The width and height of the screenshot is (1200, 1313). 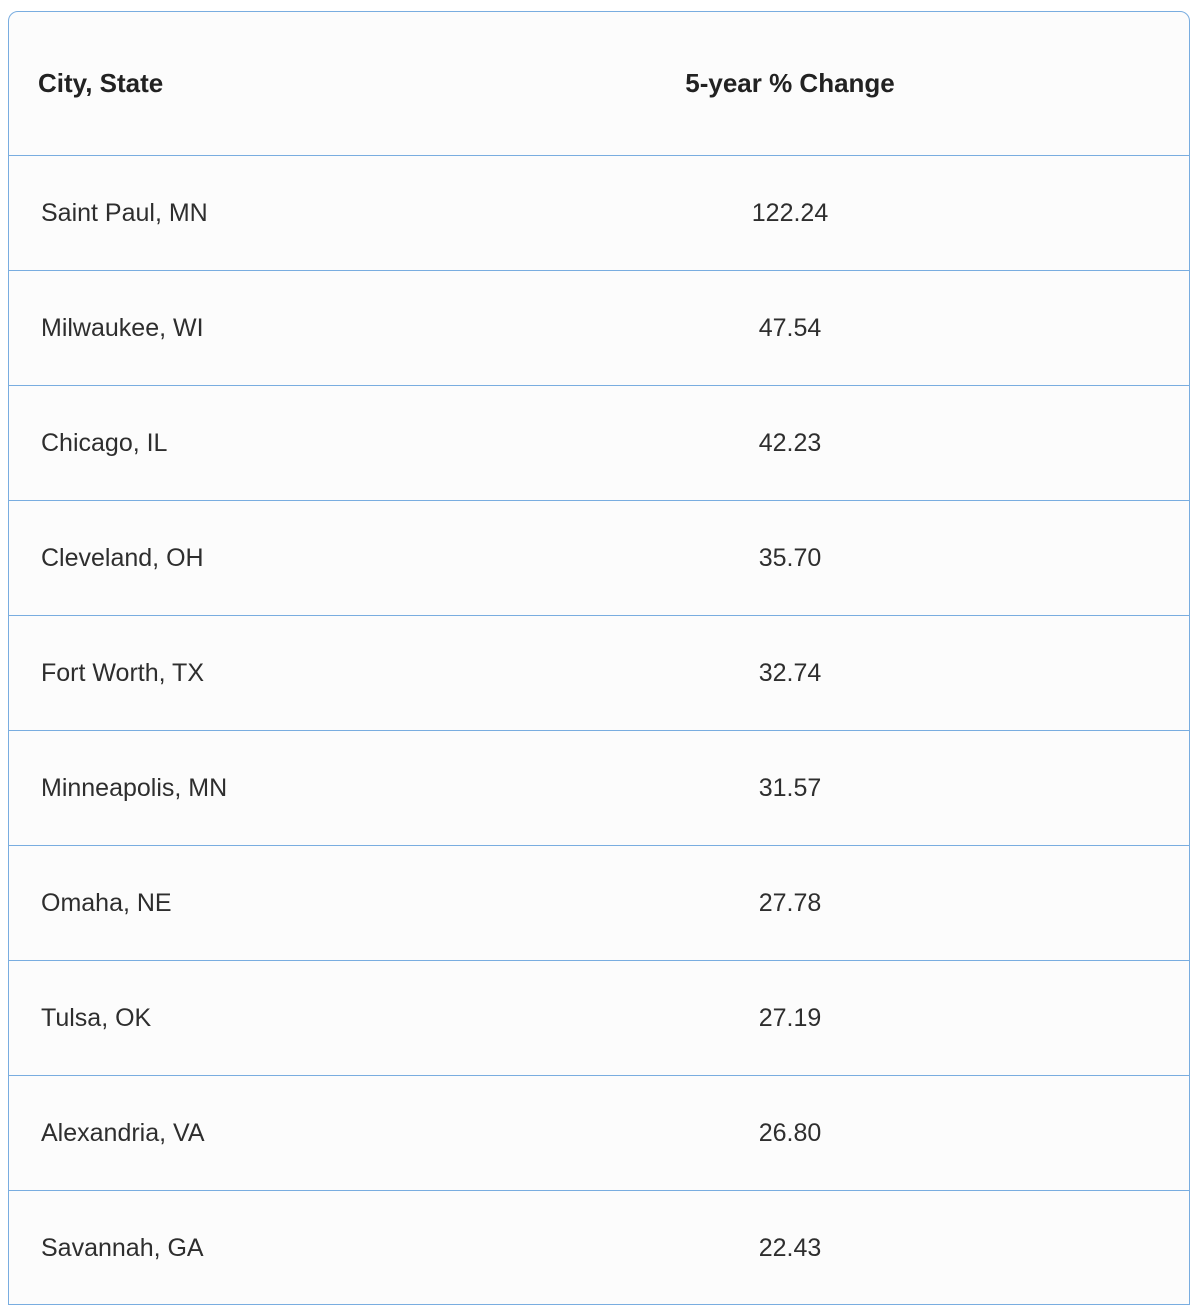 I want to click on header-cell: City, State, so click(x=101, y=83).